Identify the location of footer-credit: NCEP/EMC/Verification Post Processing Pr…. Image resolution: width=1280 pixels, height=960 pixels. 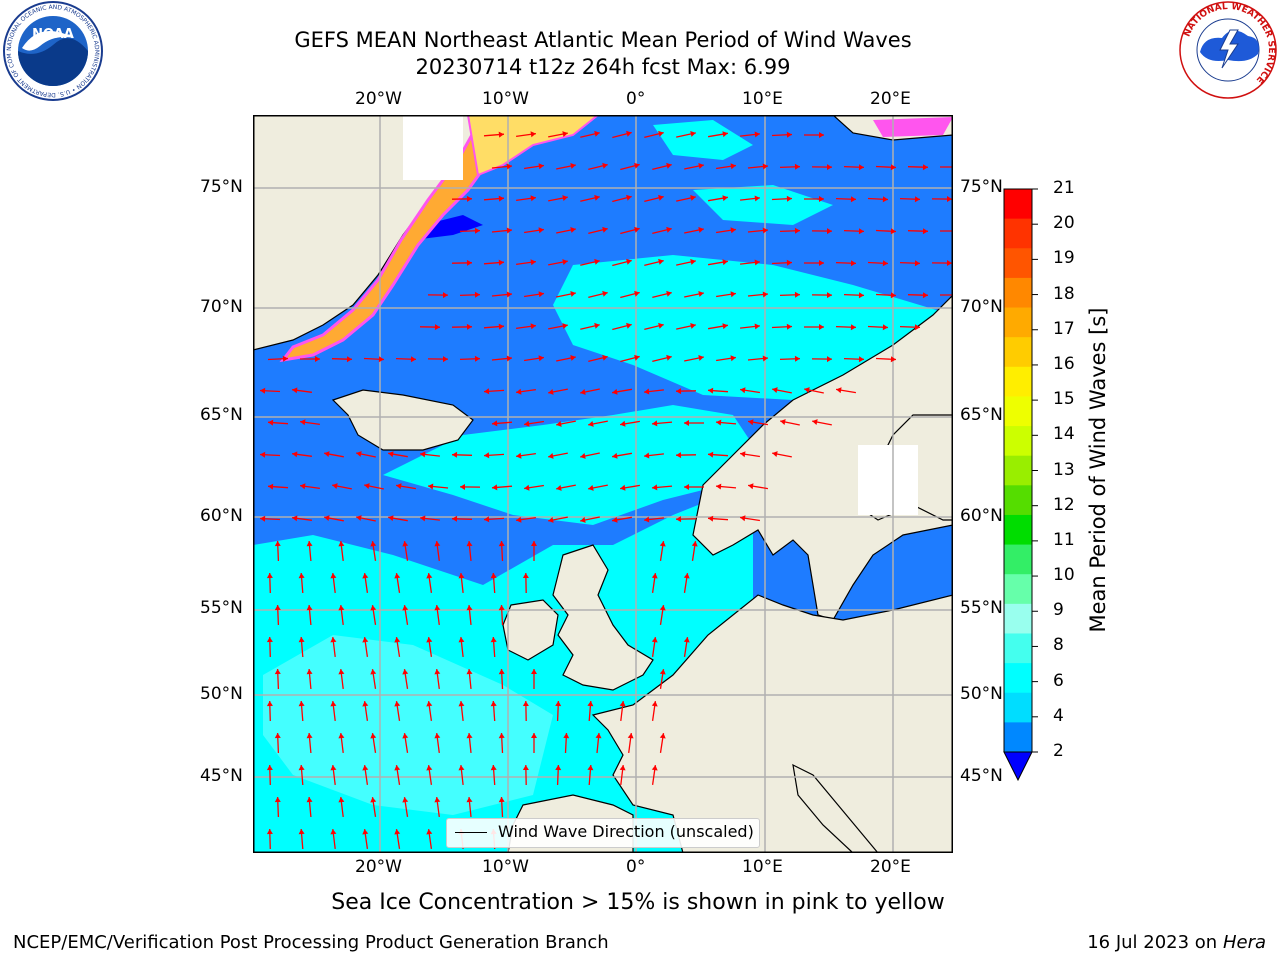
(311, 942).